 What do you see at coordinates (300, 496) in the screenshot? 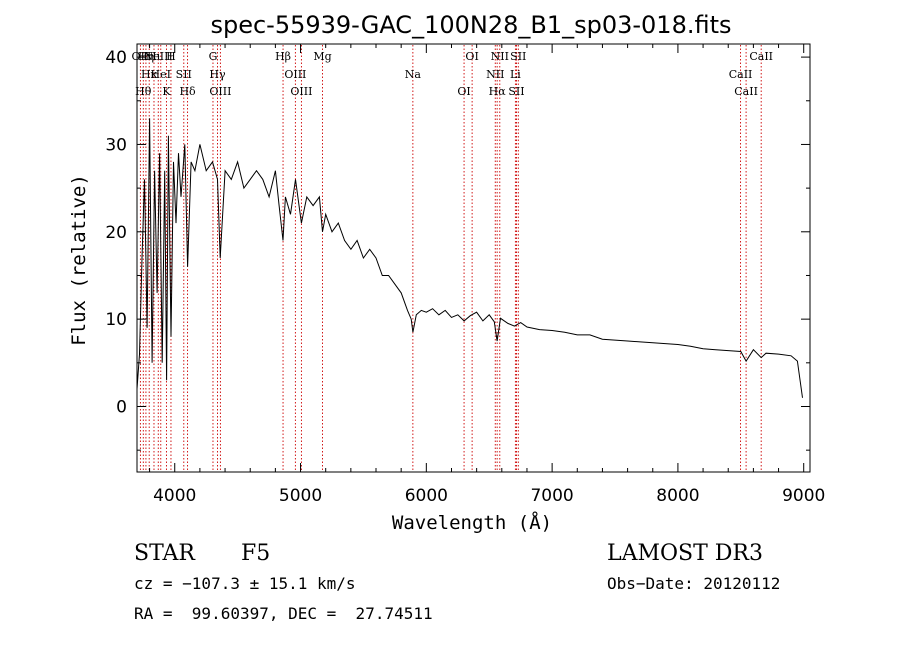
I see `x-tick-label: 5000` at bounding box center [300, 496].